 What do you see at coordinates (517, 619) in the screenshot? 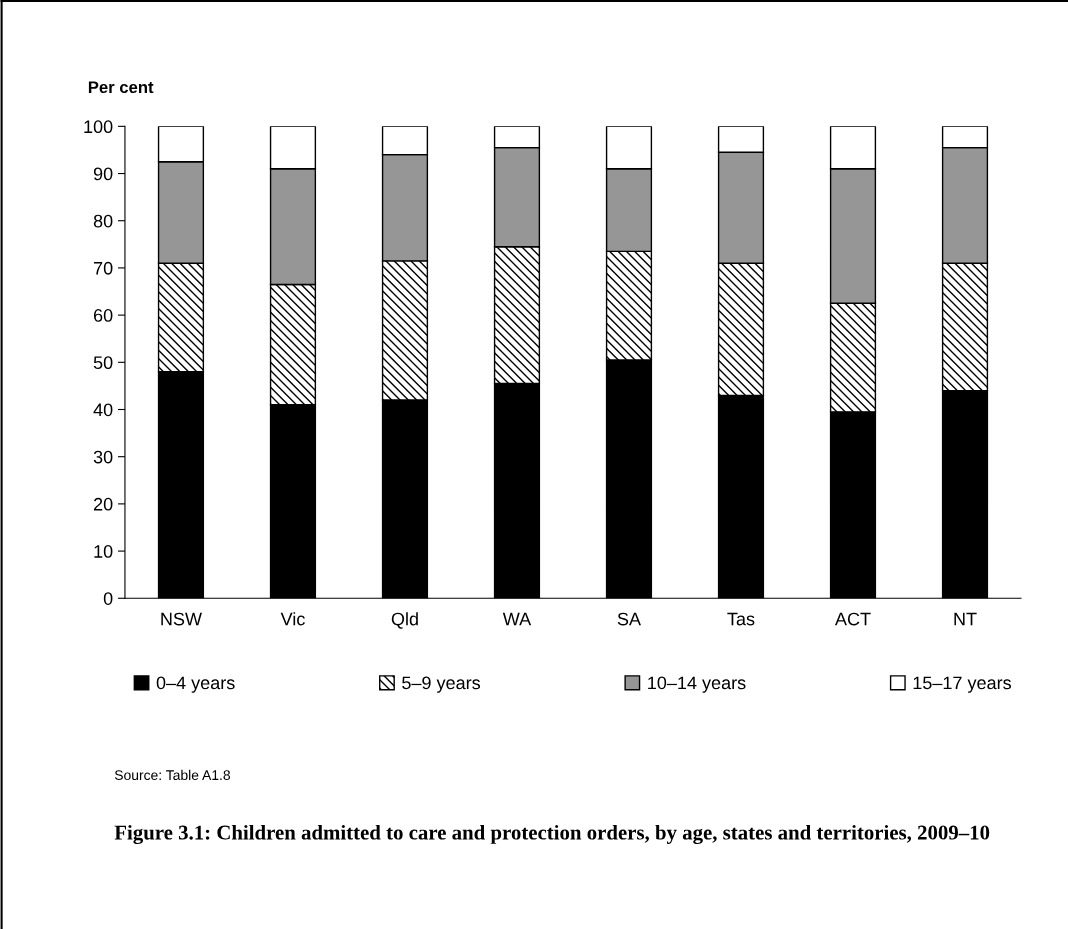
I see `x-tick-label: WA` at bounding box center [517, 619].